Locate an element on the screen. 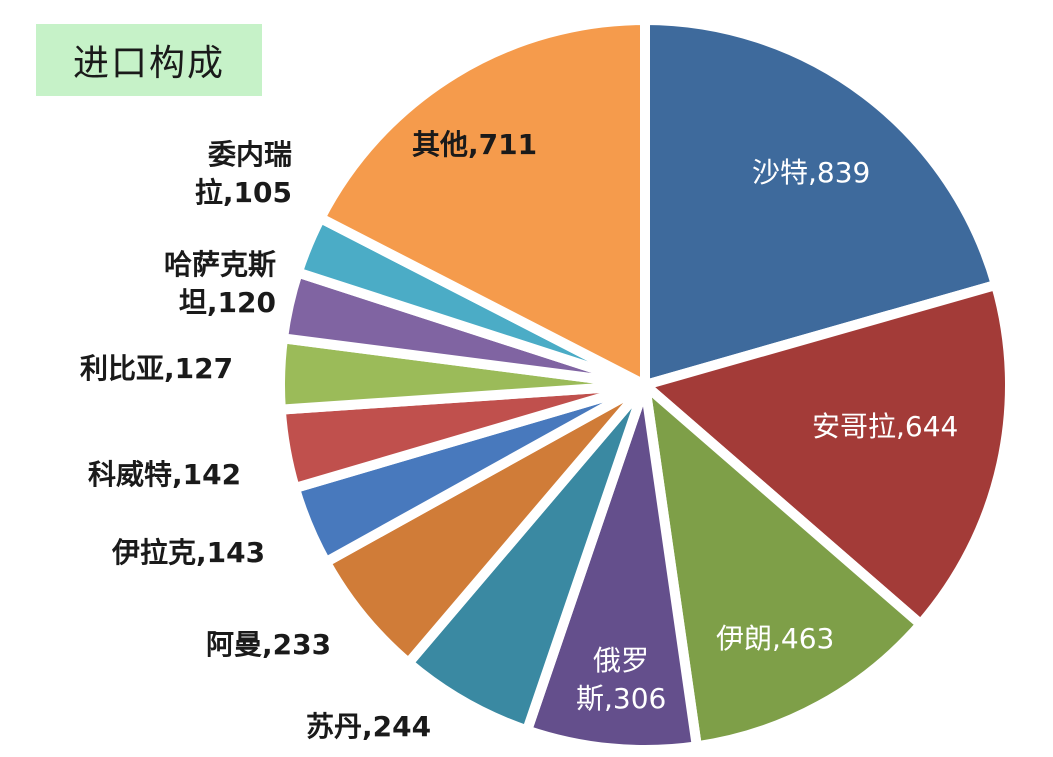  label-venezuela: 委内瑞 拉,105 is located at coordinates (236, 174).